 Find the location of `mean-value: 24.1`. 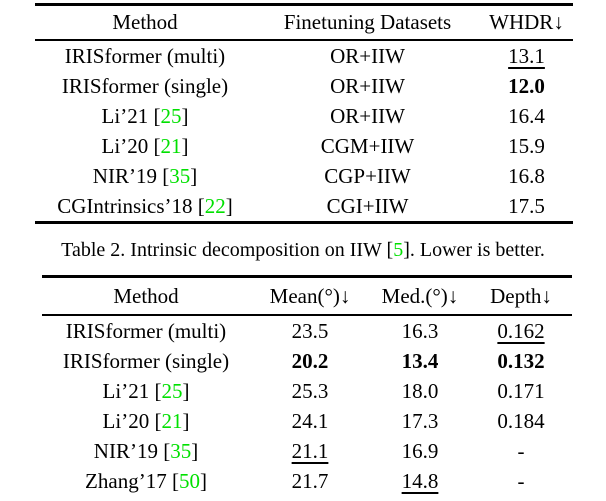

mean-value: 24.1 is located at coordinates (310, 421).